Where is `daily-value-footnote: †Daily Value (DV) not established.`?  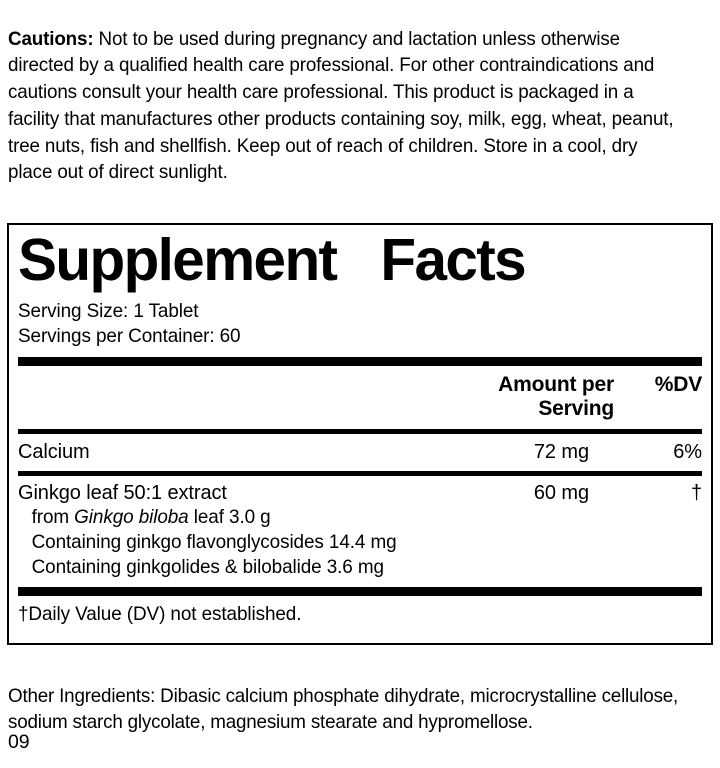 daily-value-footnote: †Daily Value (DV) not established. is located at coordinates (160, 614).